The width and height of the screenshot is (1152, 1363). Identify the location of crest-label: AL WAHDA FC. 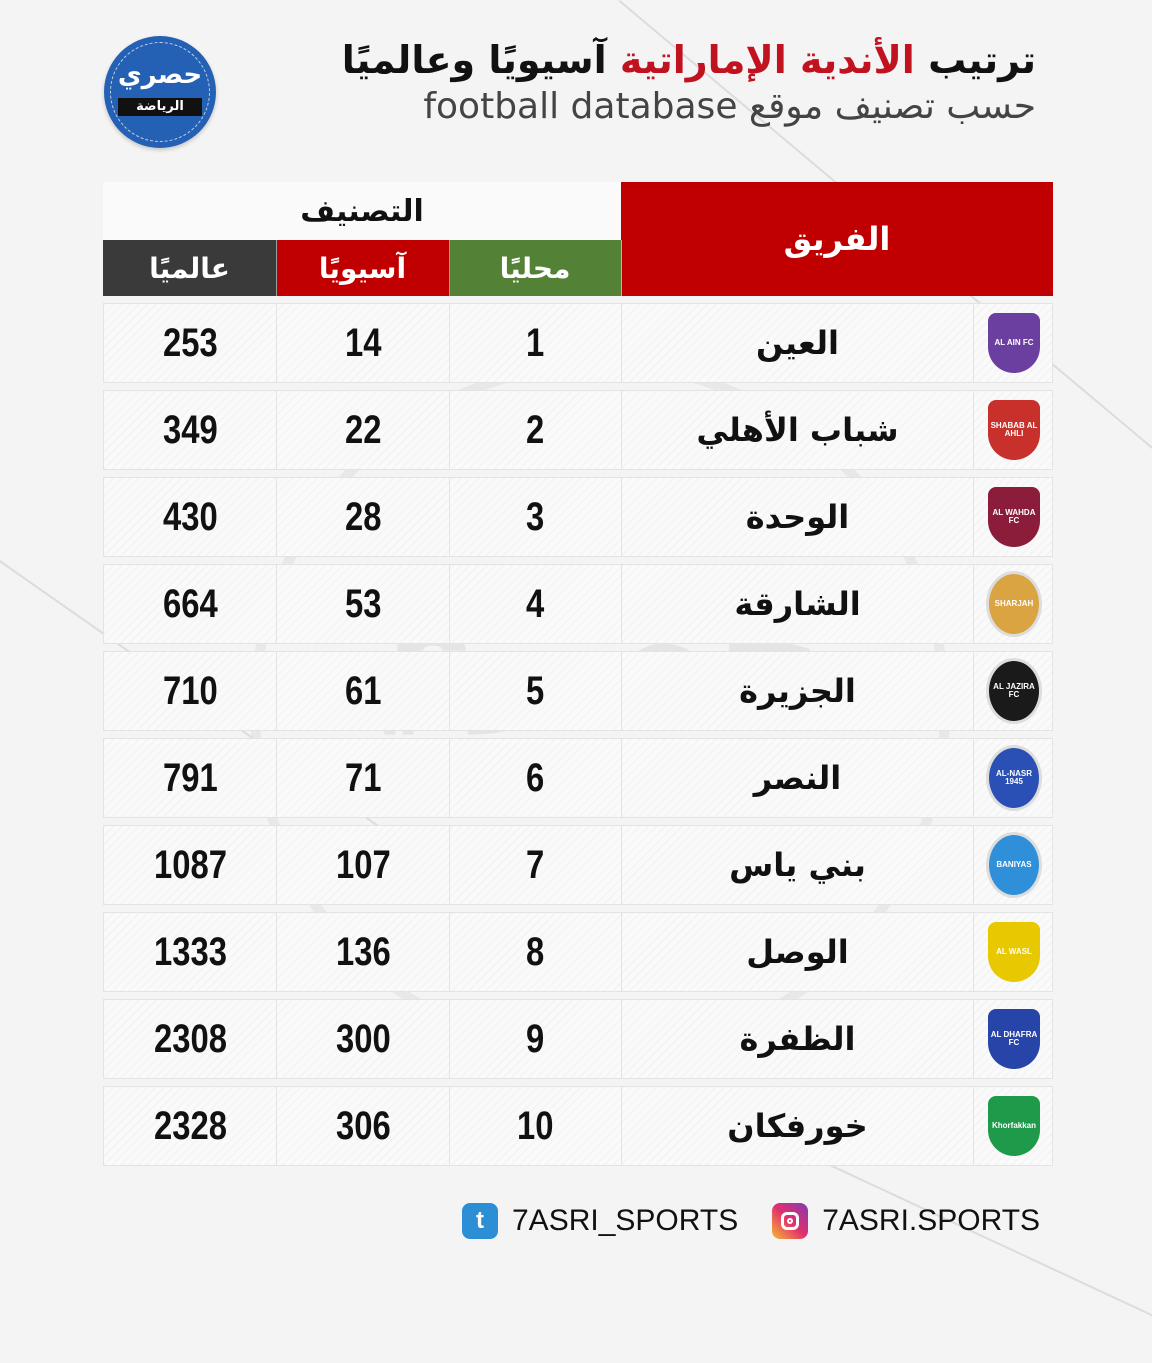
(1014, 517).